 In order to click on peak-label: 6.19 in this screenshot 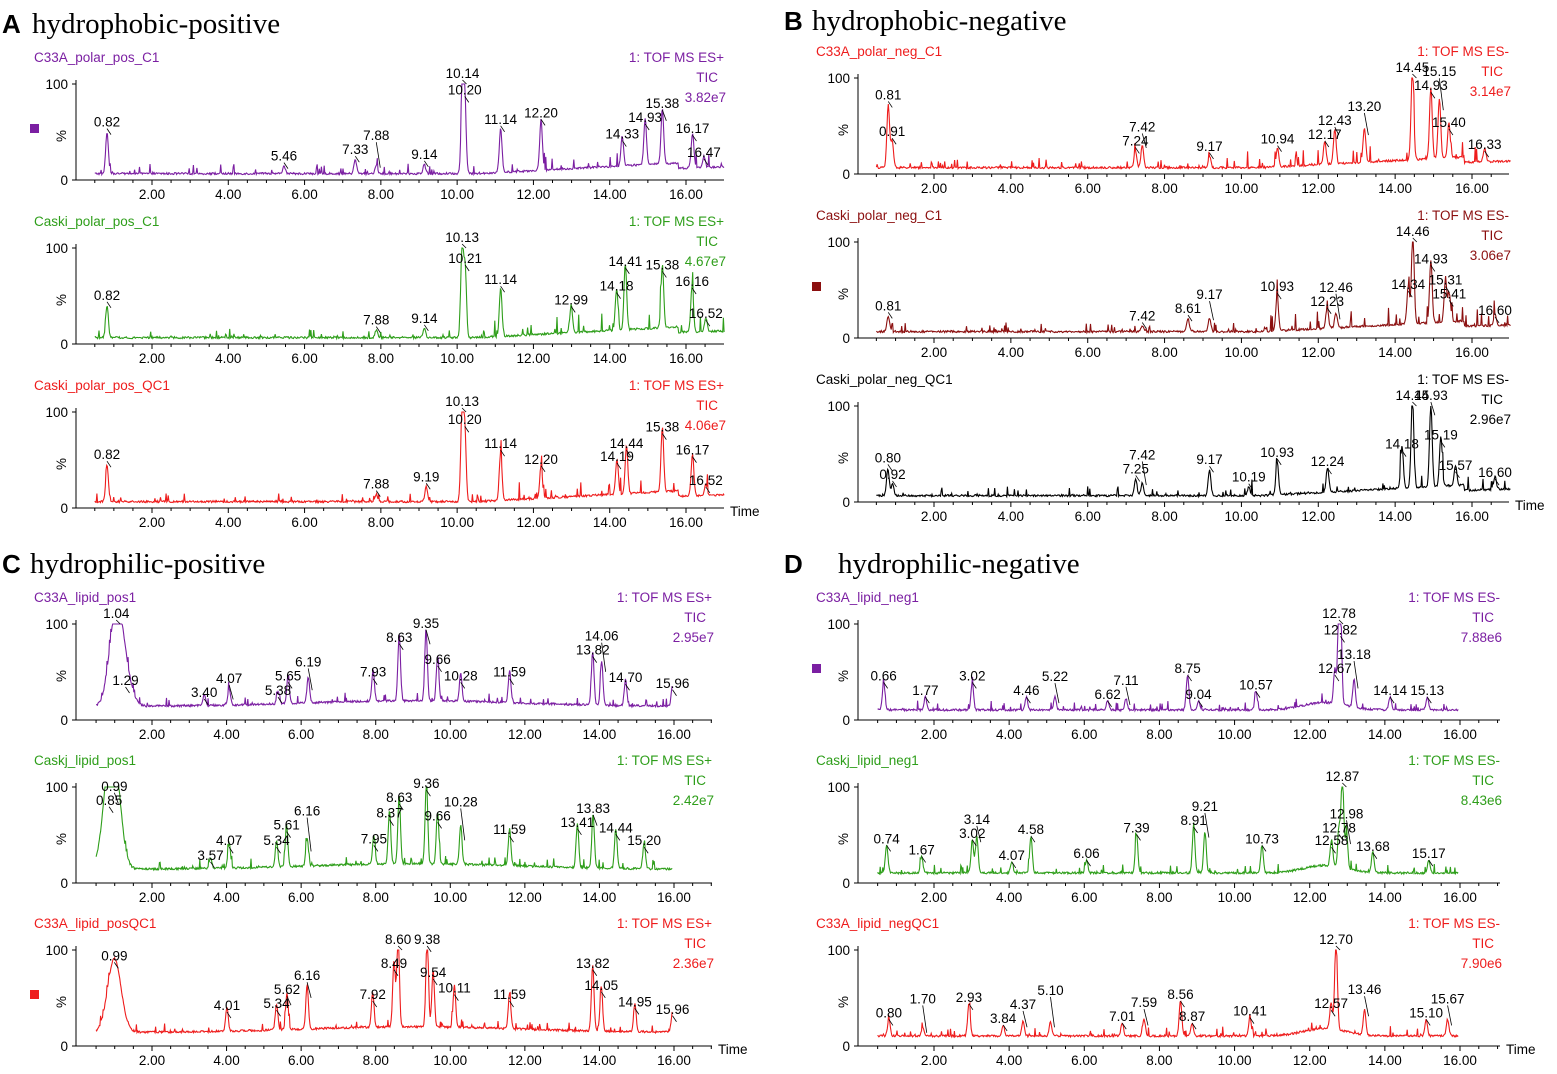, I will do `click(308, 661)`.